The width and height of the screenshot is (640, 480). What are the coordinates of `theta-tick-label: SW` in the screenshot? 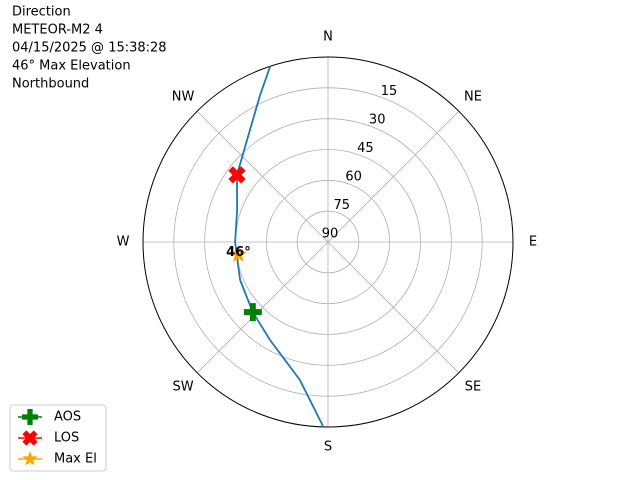 It's located at (182, 386).